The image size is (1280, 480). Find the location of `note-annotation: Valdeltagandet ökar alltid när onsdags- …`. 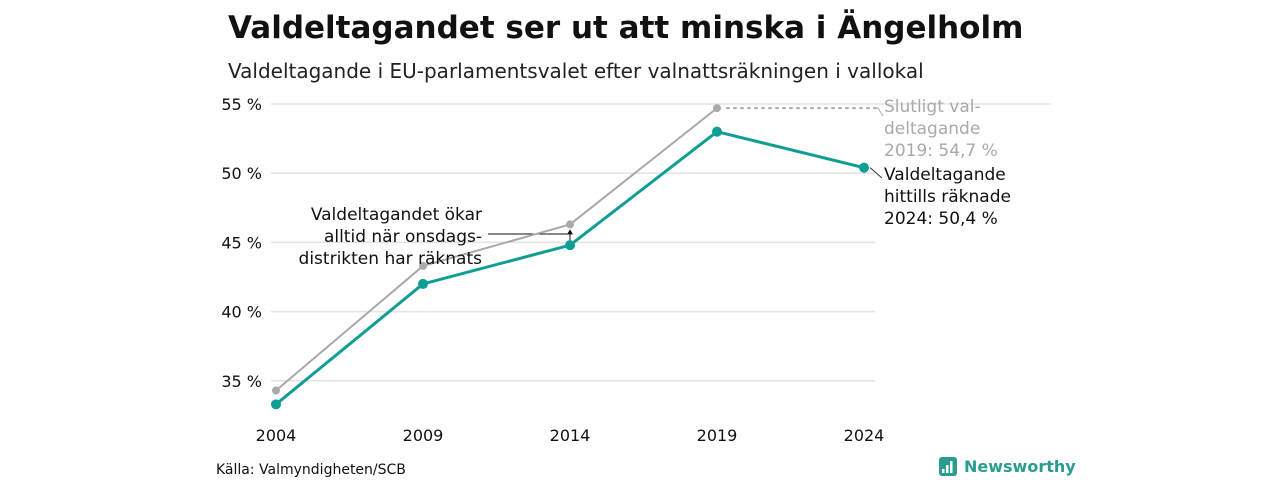

note-annotation: Valdeltagandet ökar alltid när onsdags- … is located at coordinates (391, 237).